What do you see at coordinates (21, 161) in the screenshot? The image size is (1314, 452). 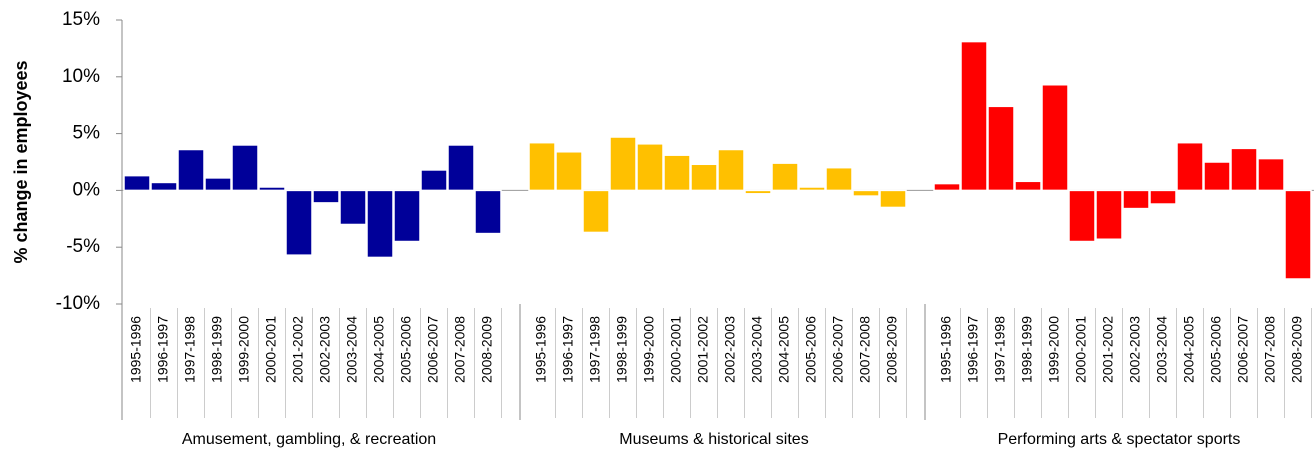 I see `y-axis-title: % change in employees` at bounding box center [21, 161].